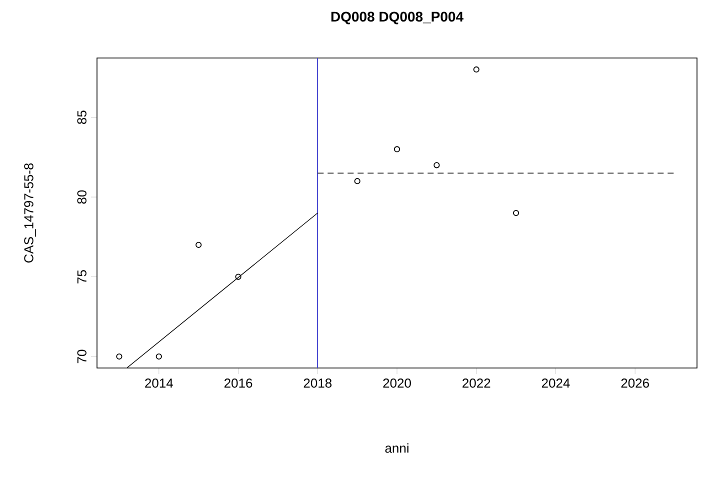 Image resolution: width=721 pixels, height=483 pixels. Describe the element at coordinates (318, 383) in the screenshot. I see `x-tick-label: 2018` at that location.